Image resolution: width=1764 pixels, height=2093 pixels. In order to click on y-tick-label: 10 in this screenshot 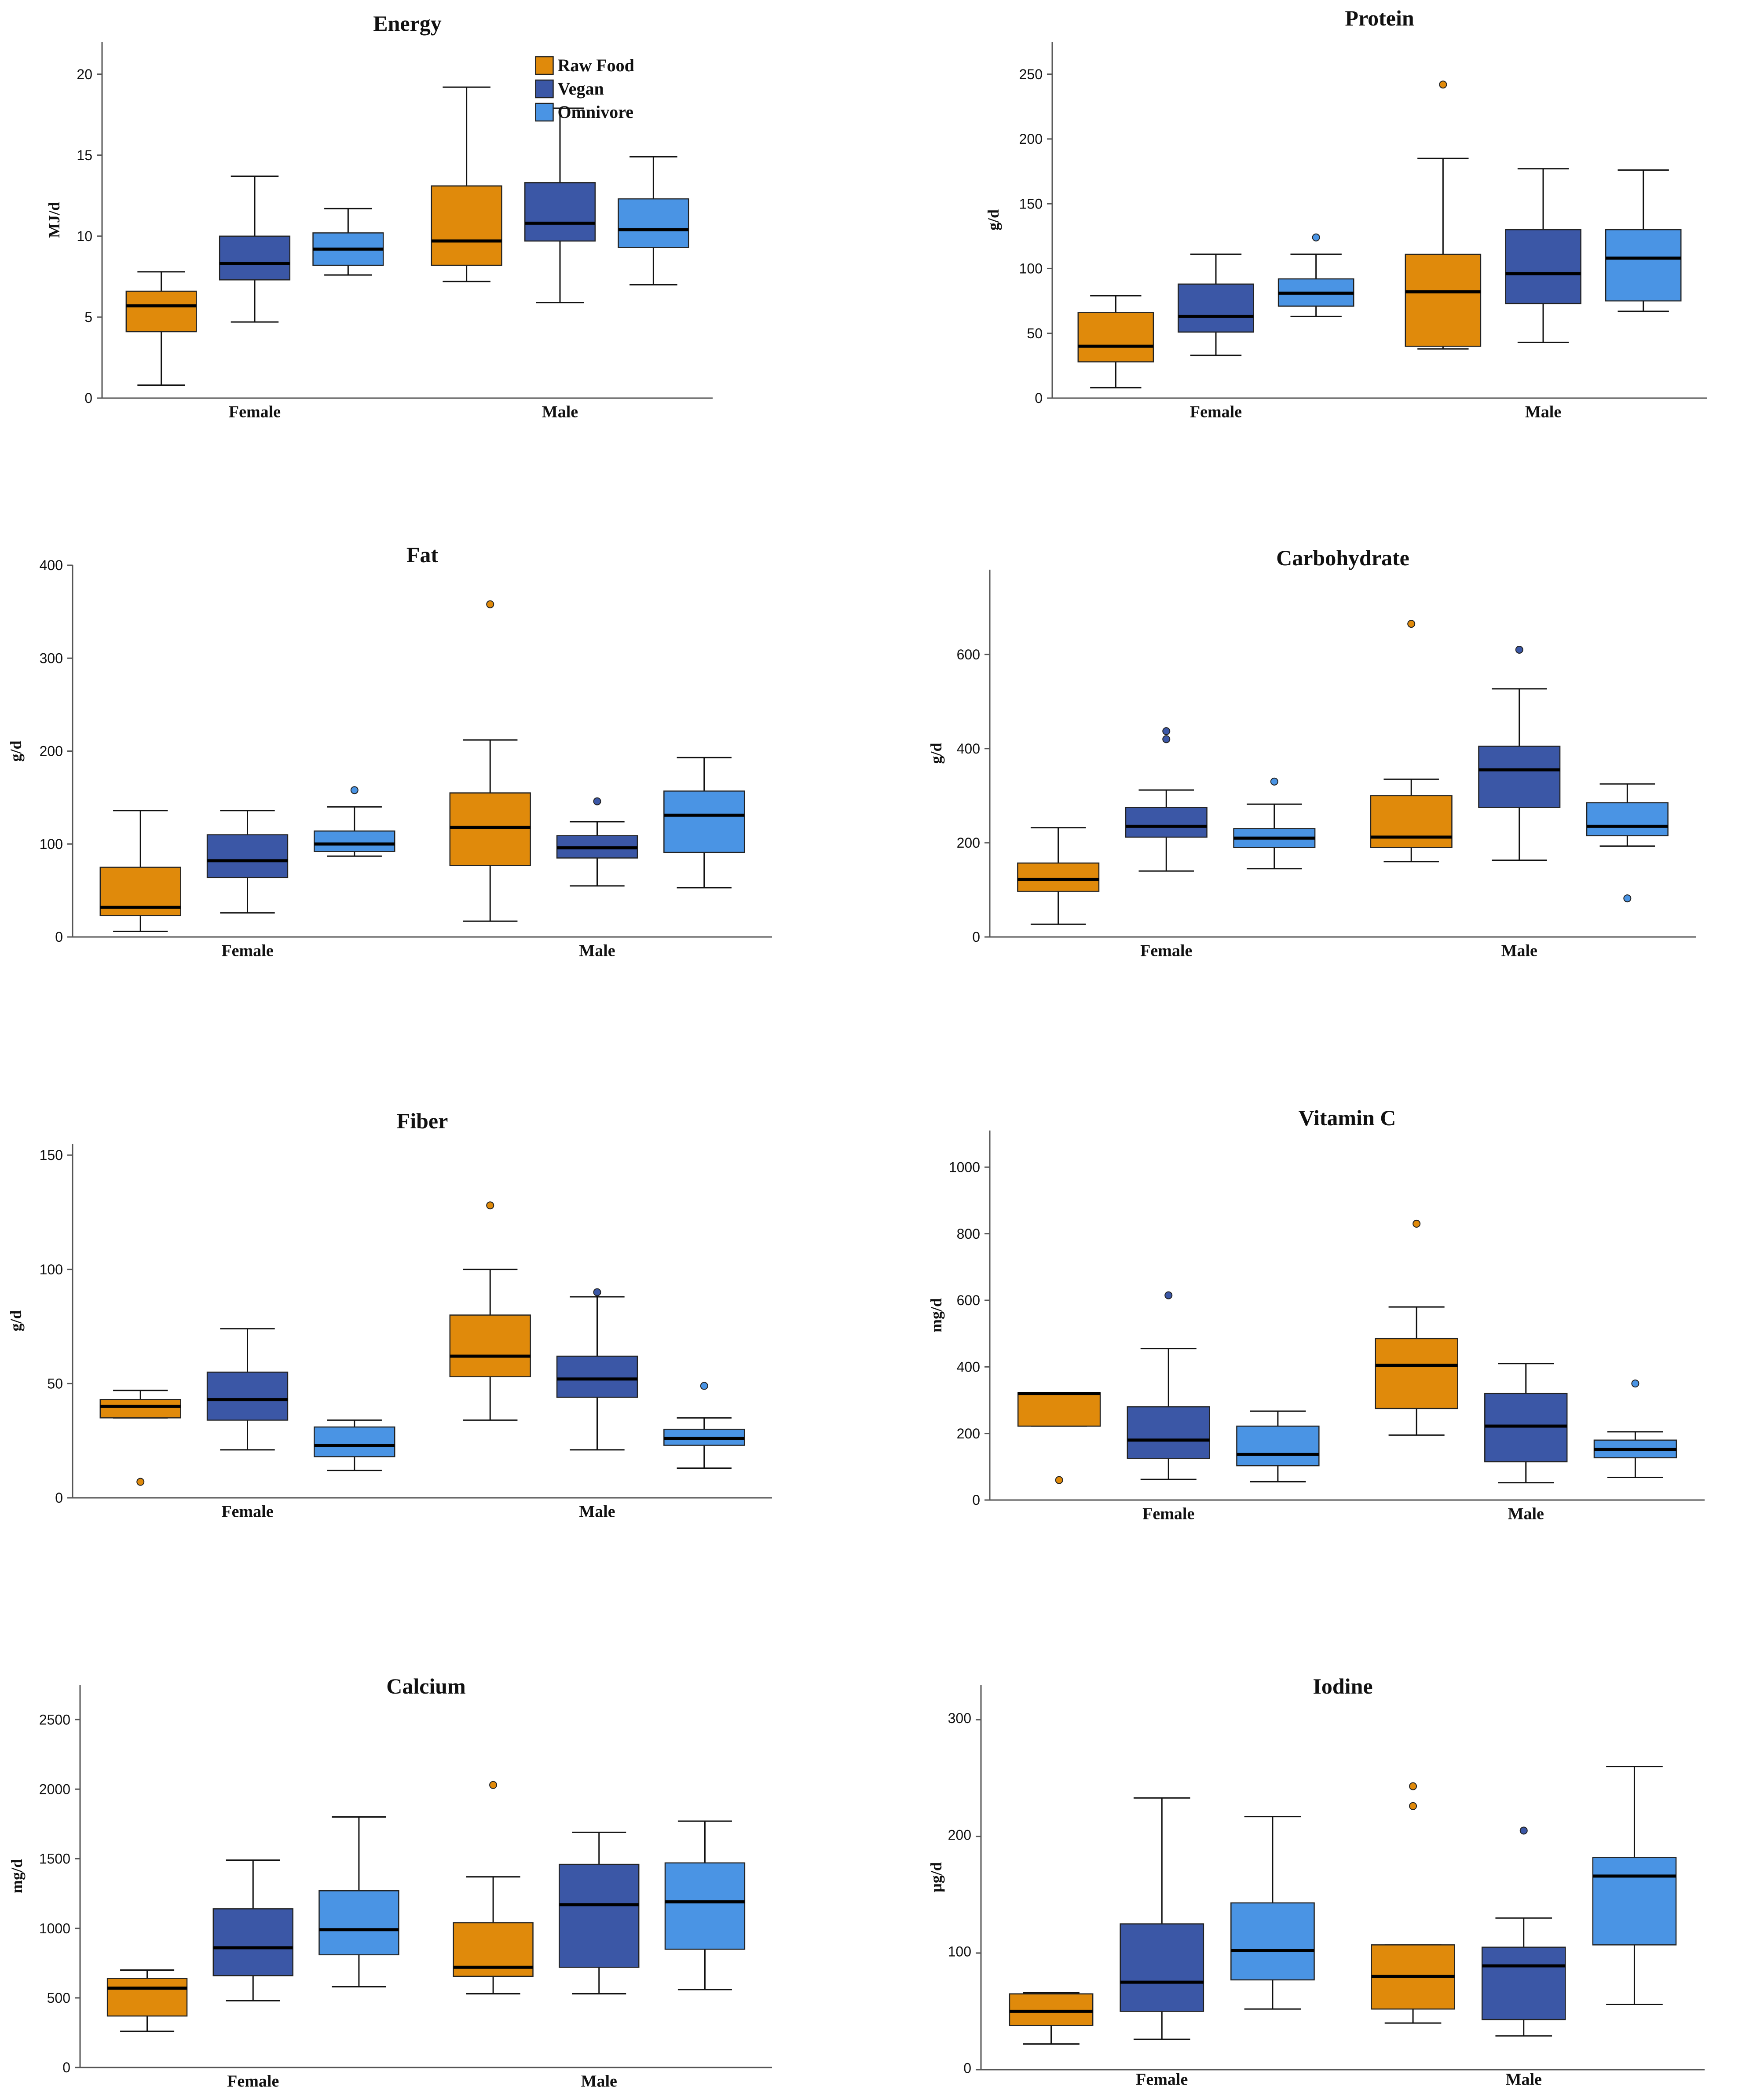, I will do `click(84, 236)`.